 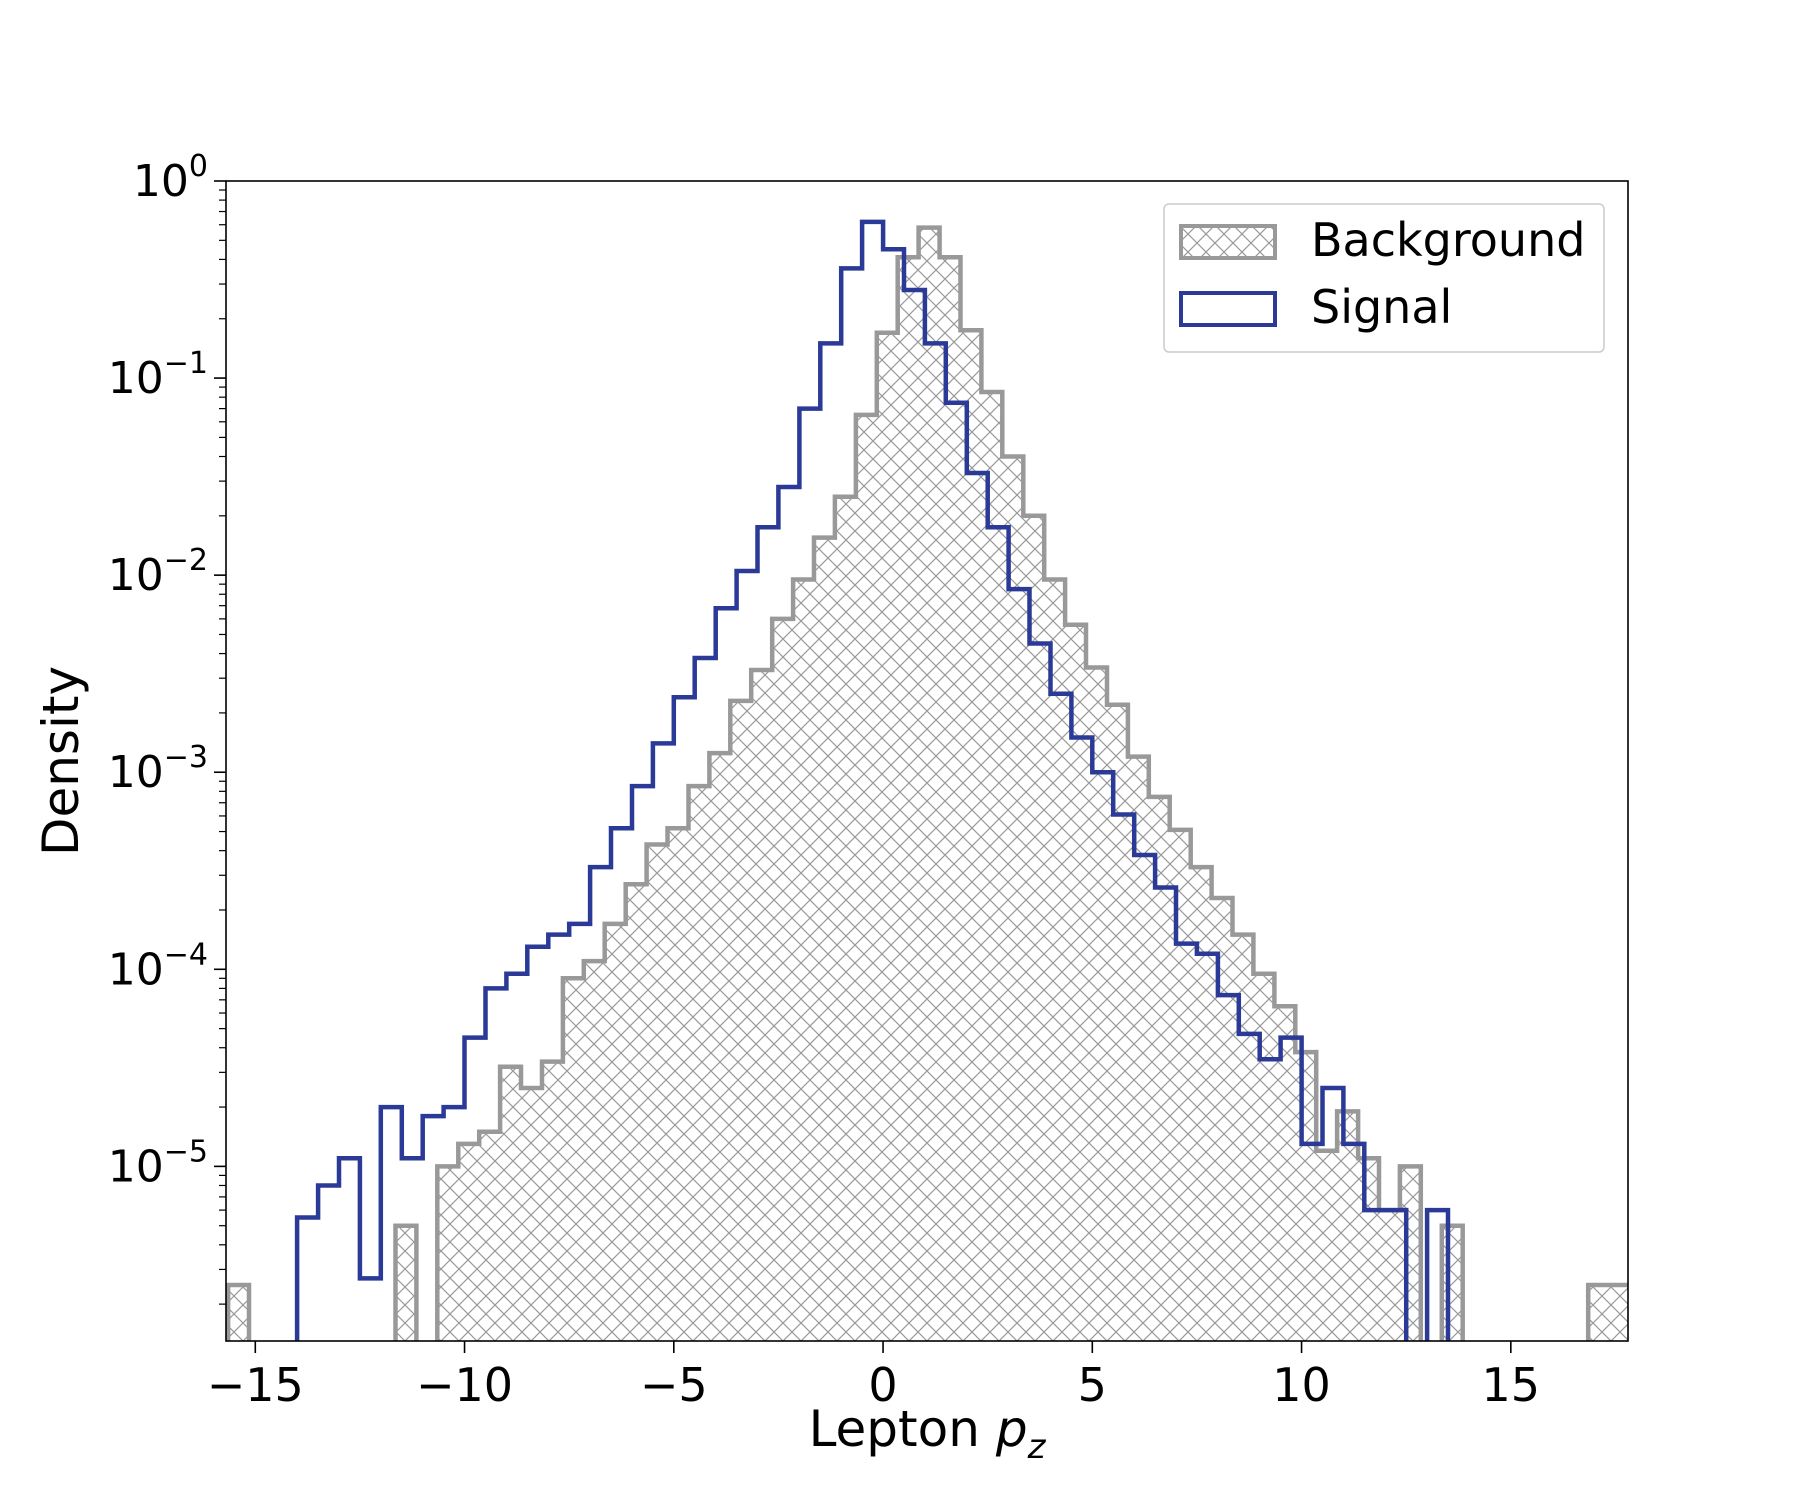 What do you see at coordinates (158, 966) in the screenshot?
I see `y-tick-label: 10⁻⁴` at bounding box center [158, 966].